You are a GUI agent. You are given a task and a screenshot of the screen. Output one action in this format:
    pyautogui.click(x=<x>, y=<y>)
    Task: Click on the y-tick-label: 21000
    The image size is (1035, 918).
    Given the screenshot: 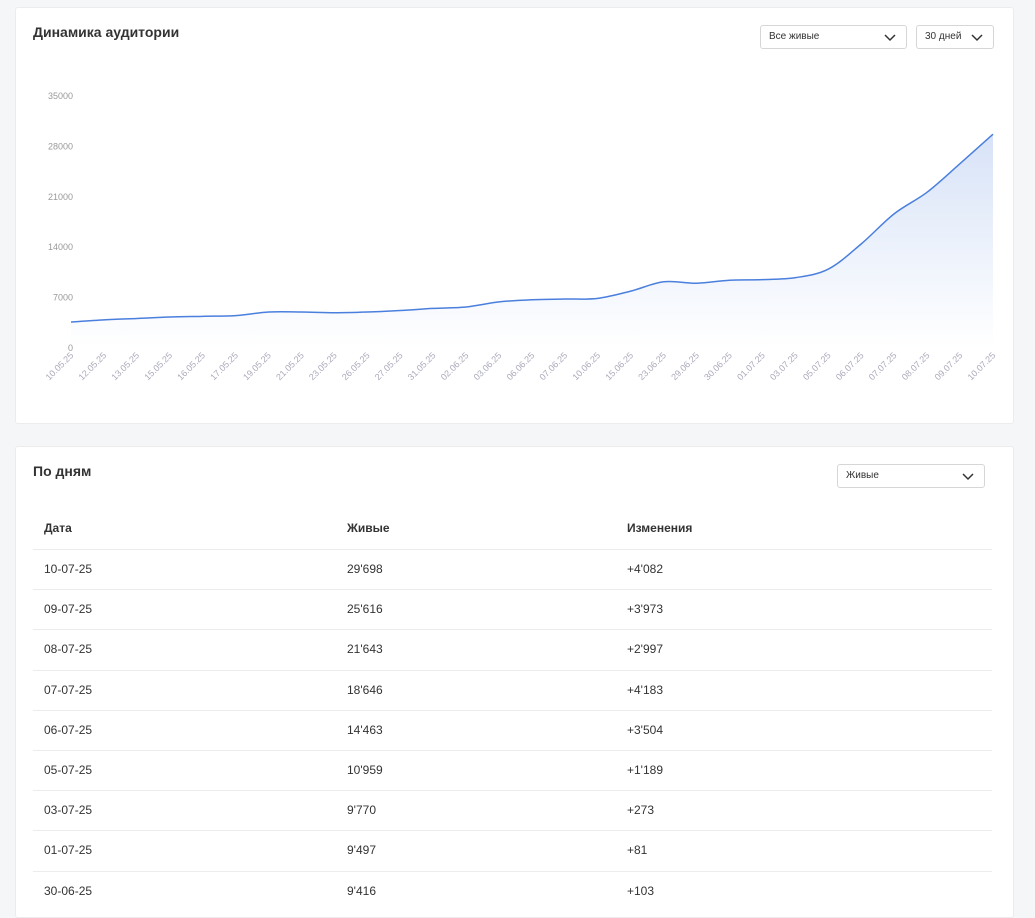 What is the action you would take?
    pyautogui.click(x=60, y=197)
    